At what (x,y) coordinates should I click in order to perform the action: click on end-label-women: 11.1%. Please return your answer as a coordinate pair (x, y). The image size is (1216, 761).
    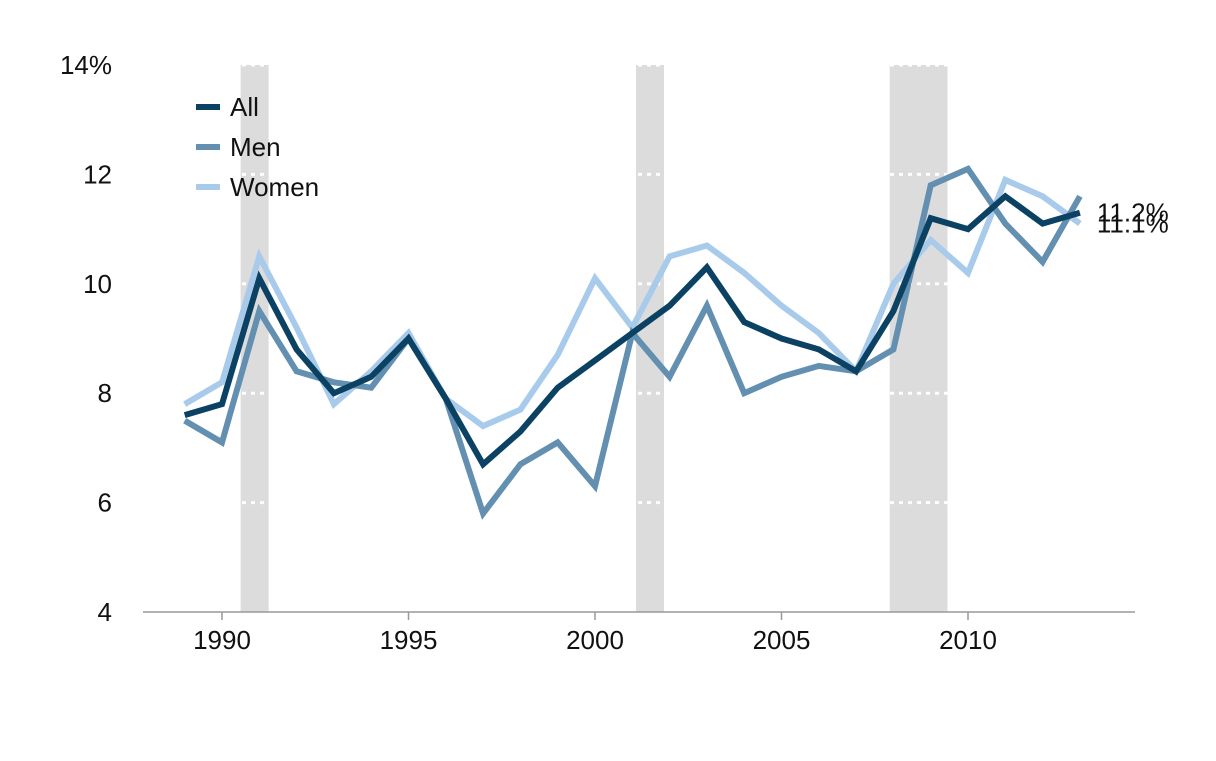
    Looking at the image, I should click on (1133, 224).